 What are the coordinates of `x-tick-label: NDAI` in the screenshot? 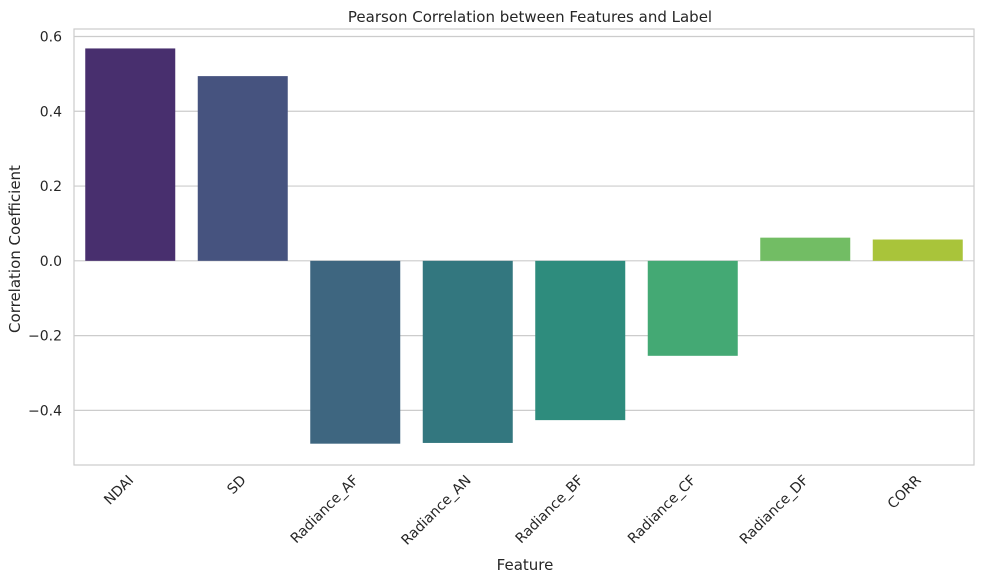 It's located at (119, 491).